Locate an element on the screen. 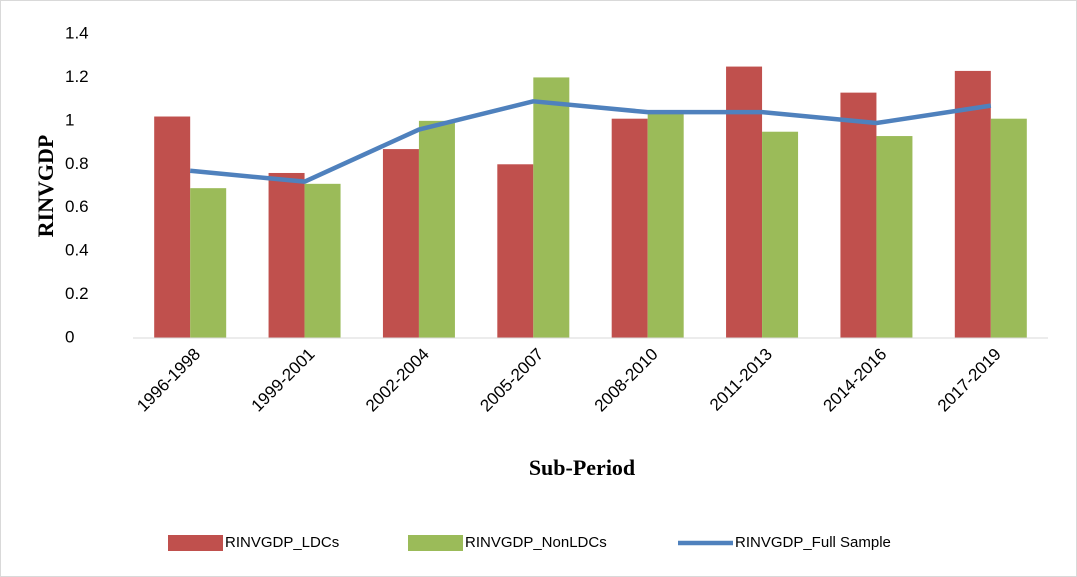 This screenshot has width=1077, height=577. y-tick-label: 1.2 is located at coordinates (77, 76).